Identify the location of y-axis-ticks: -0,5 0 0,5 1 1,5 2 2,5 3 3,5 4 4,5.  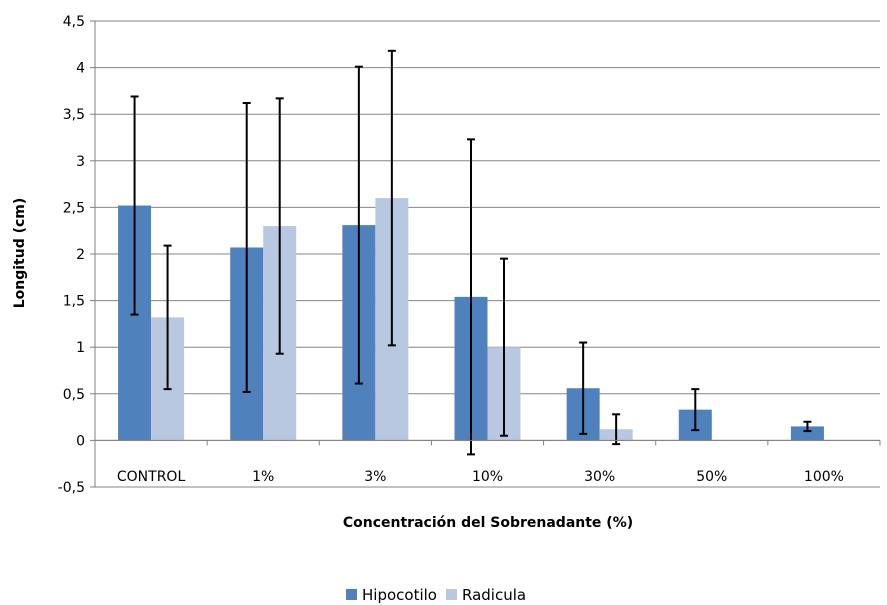
(76, 255).